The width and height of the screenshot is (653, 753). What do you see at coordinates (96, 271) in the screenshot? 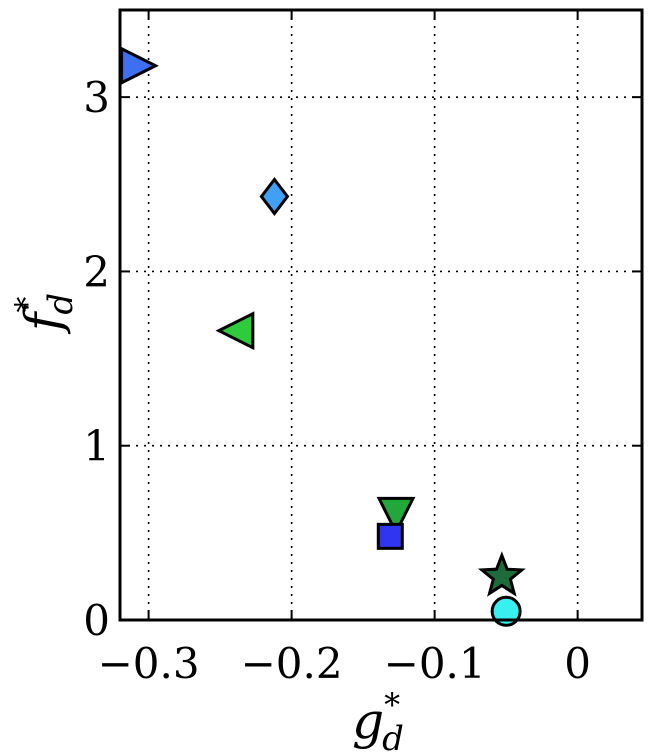
I see `y-tick-label: 2` at bounding box center [96, 271].